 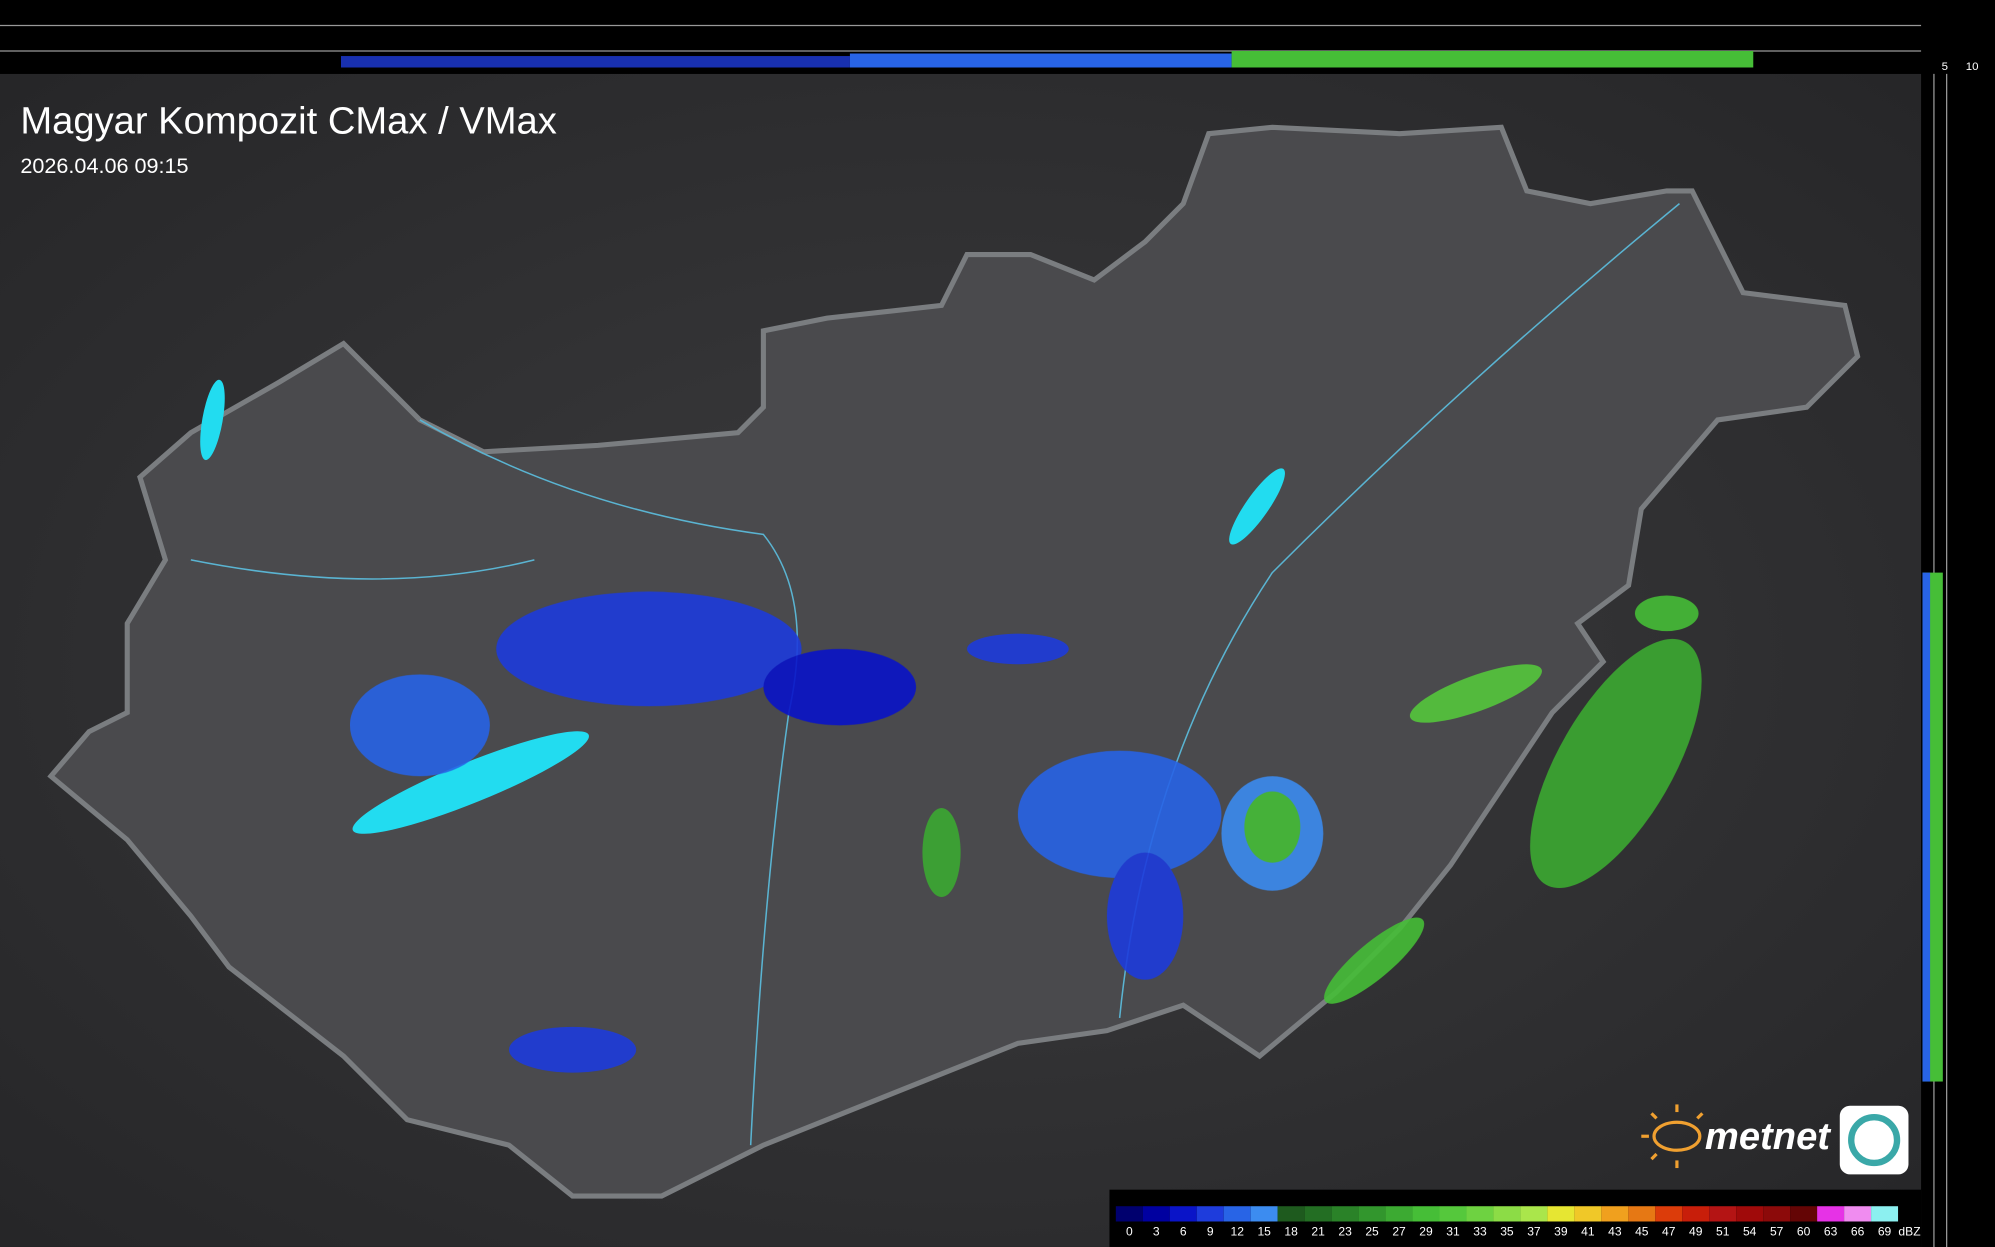 What do you see at coordinates (1642, 1231) in the screenshot?
I see `legend-label: 45` at bounding box center [1642, 1231].